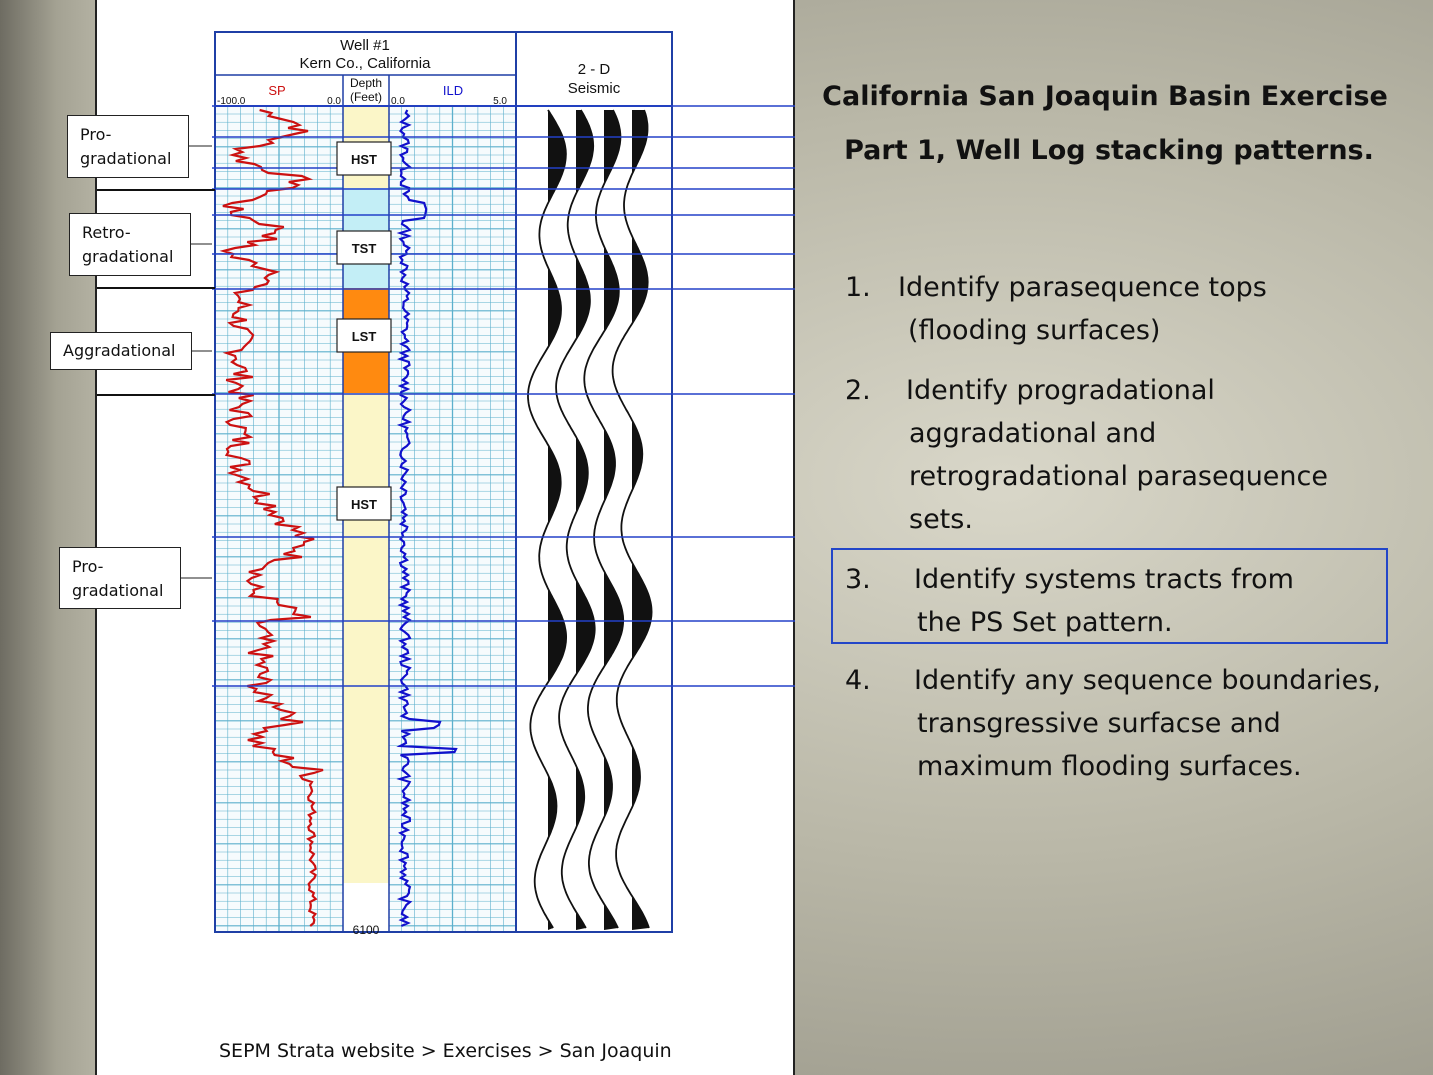  Describe the element at coordinates (590, 519) in the screenshot. I see `seismic-traces` at that location.